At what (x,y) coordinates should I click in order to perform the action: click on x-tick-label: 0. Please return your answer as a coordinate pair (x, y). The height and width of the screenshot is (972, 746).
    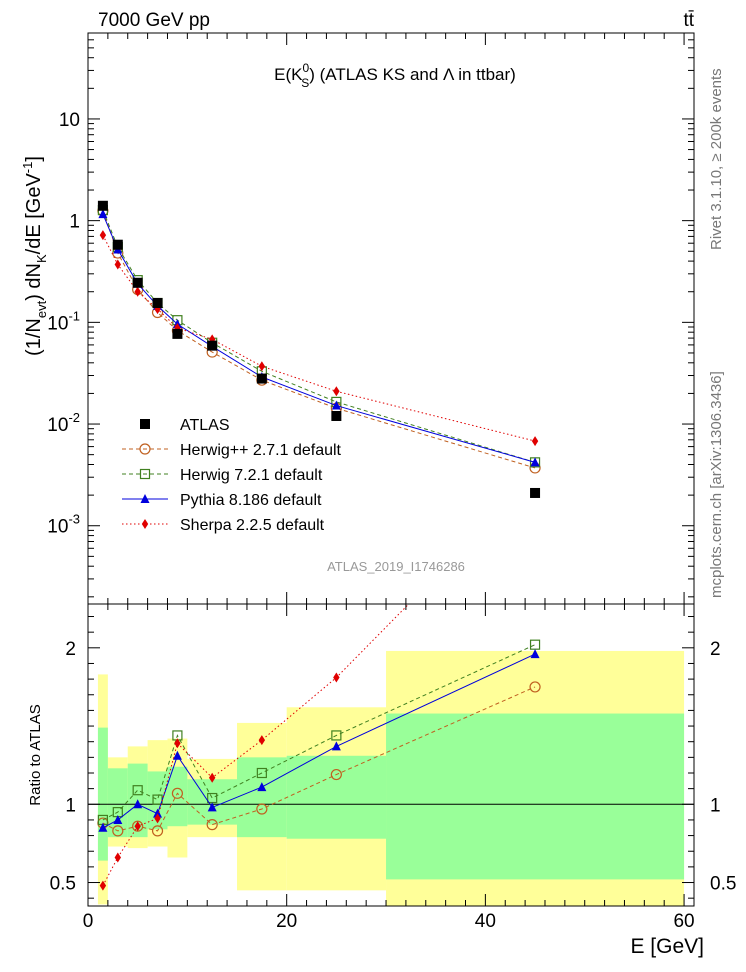
    Looking at the image, I should click on (88, 921).